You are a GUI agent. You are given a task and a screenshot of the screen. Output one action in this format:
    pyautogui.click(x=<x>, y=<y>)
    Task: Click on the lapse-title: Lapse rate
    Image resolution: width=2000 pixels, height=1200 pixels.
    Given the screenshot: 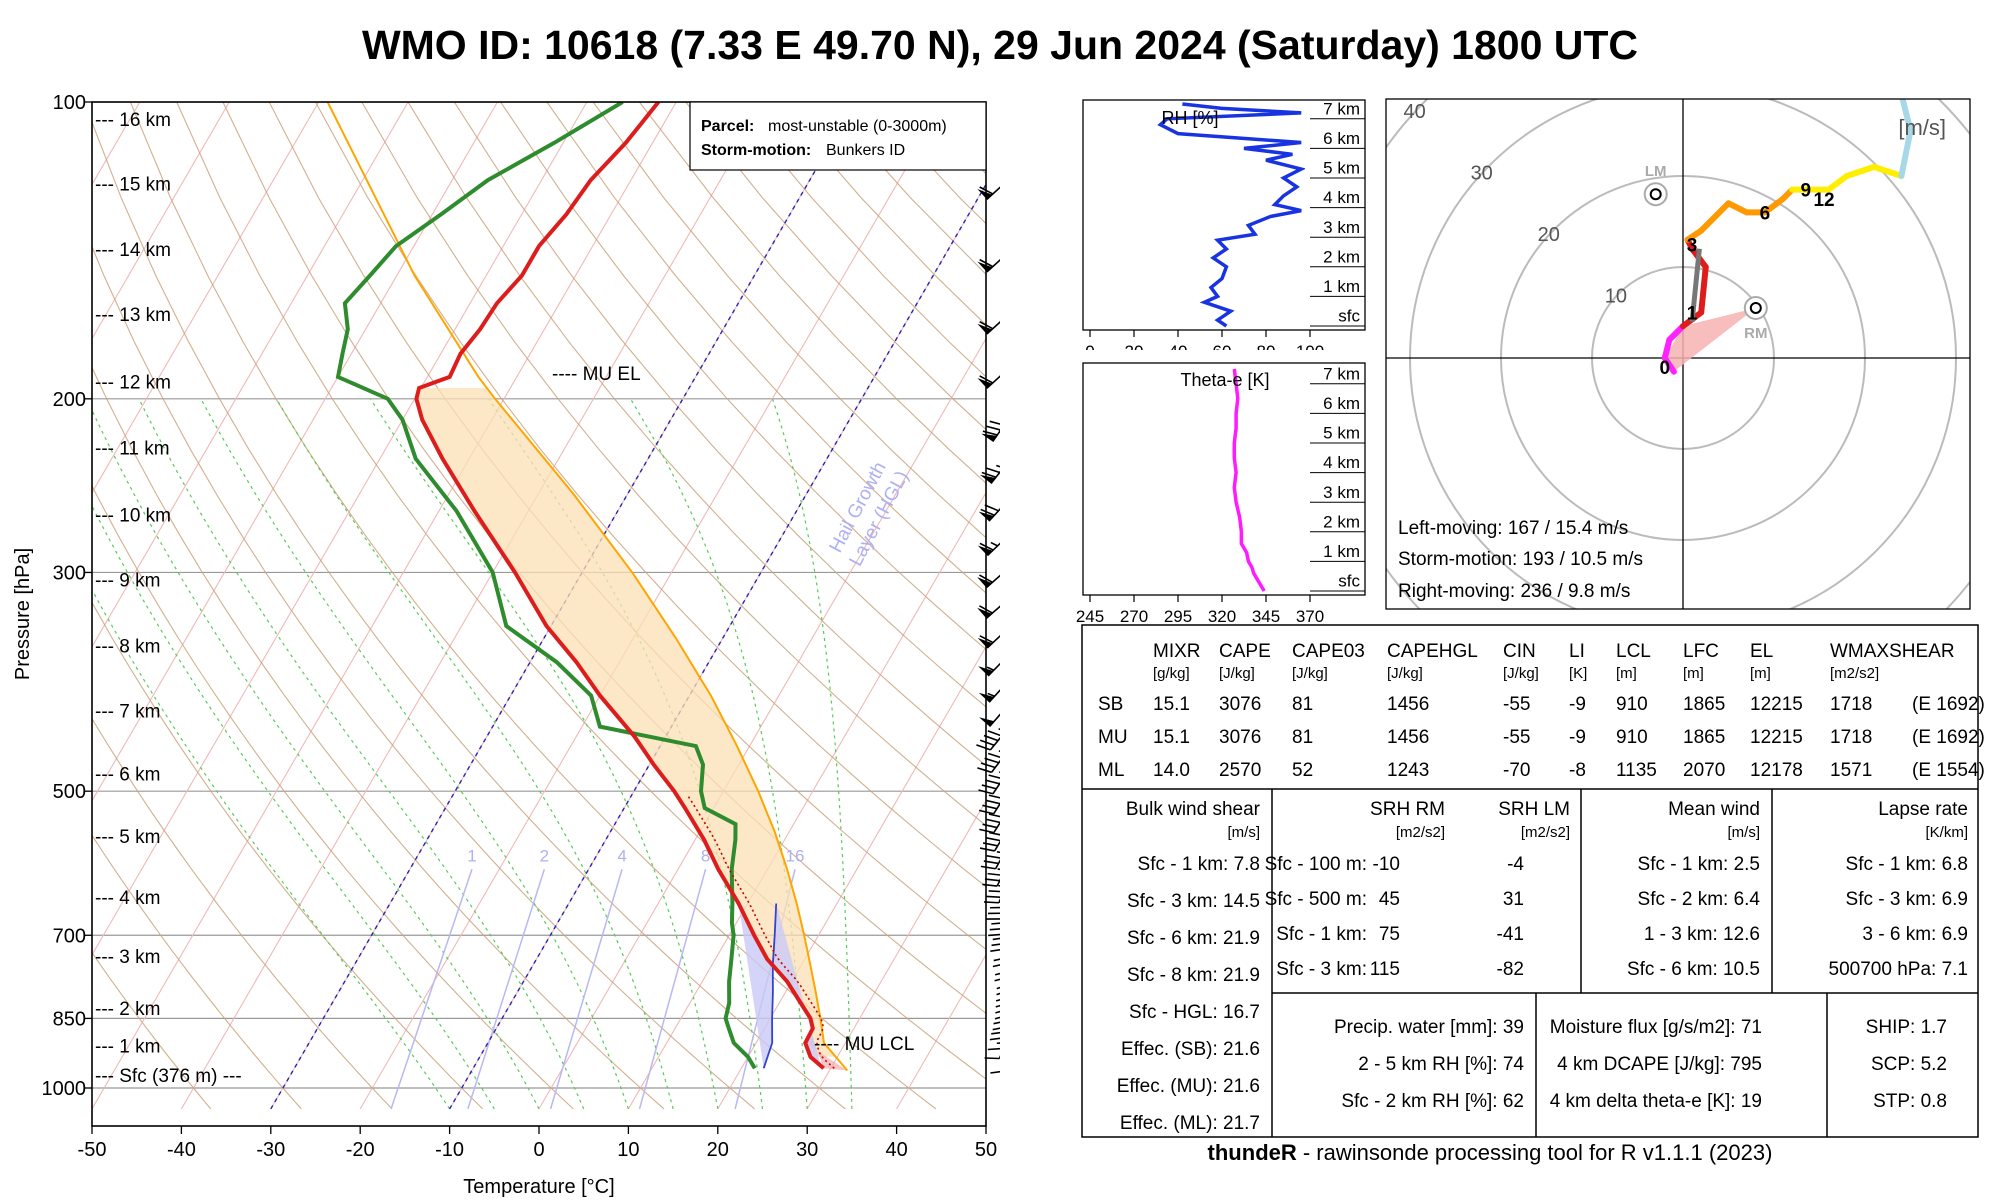 What is the action you would take?
    pyautogui.click(x=1923, y=809)
    